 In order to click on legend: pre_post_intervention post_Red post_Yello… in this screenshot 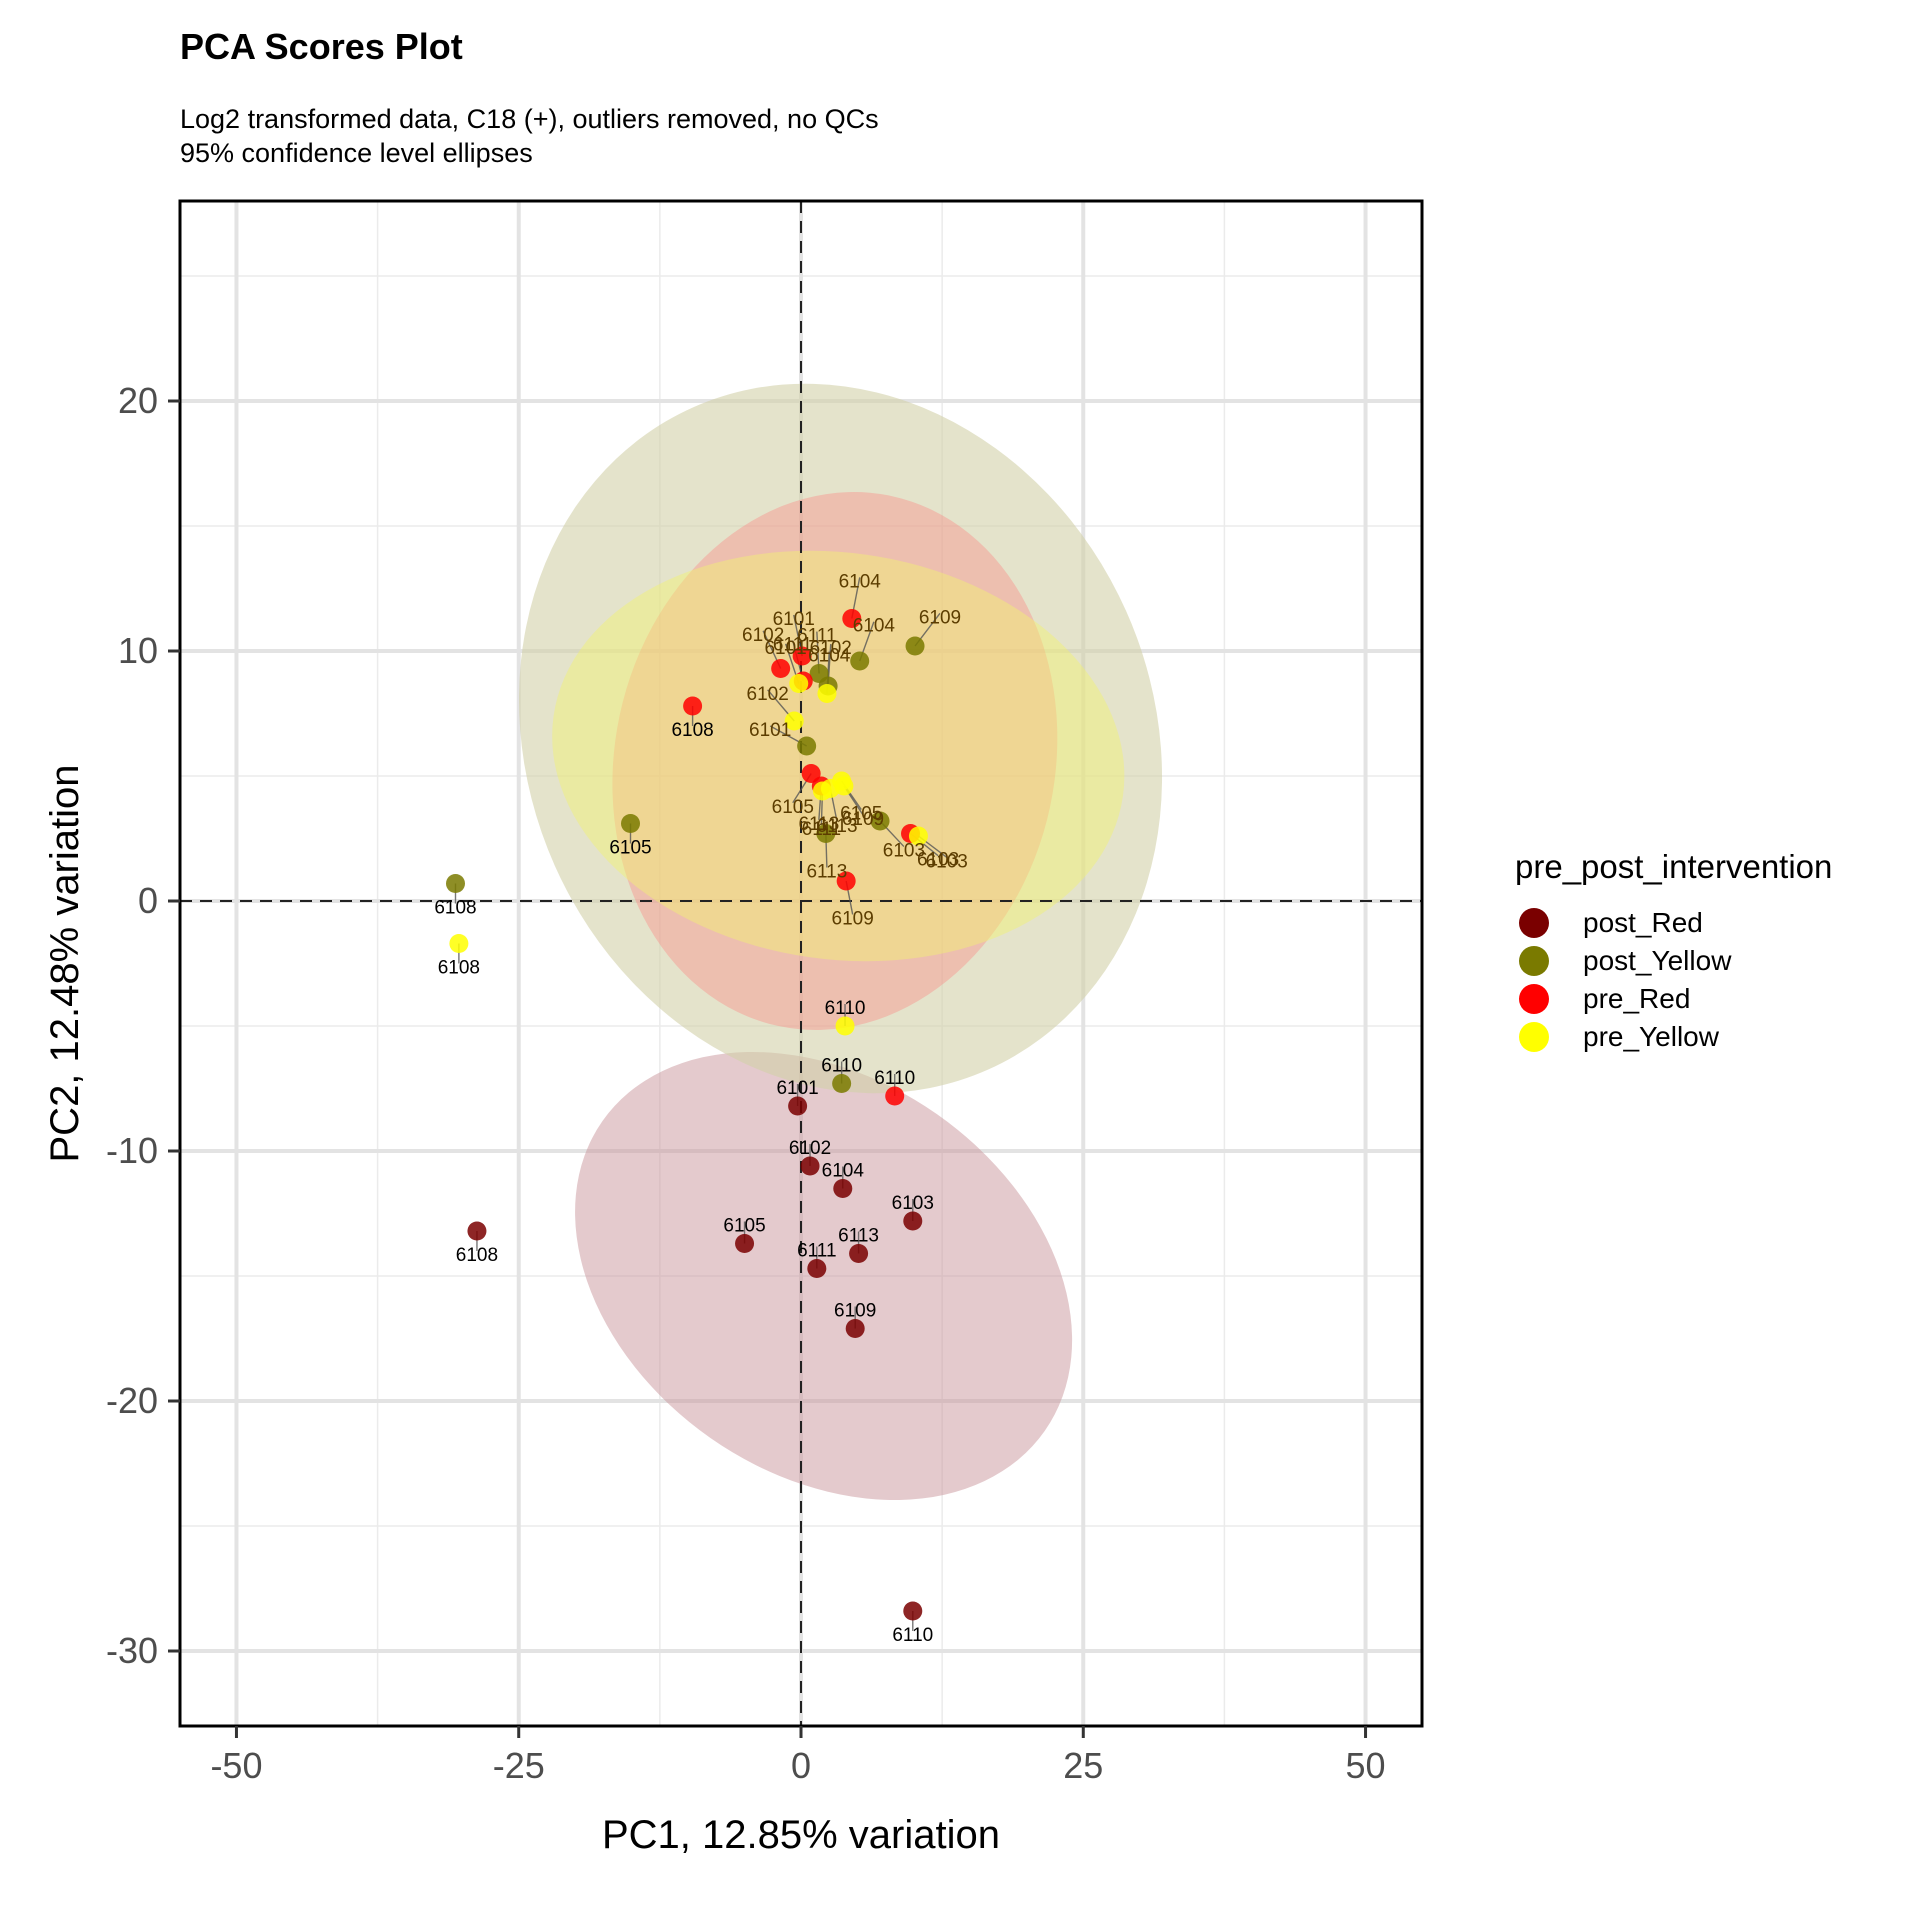, I will do `click(1673, 952)`.